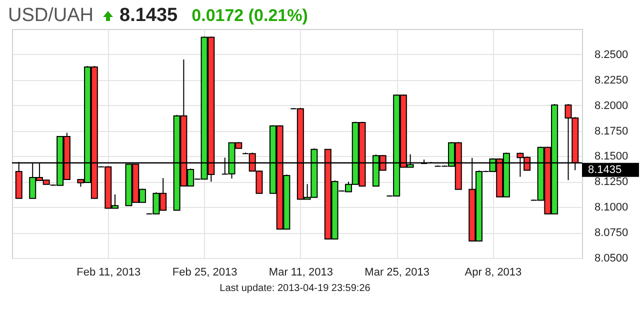  I want to click on x-tick-label: Mar 25, 2013, so click(397, 272).